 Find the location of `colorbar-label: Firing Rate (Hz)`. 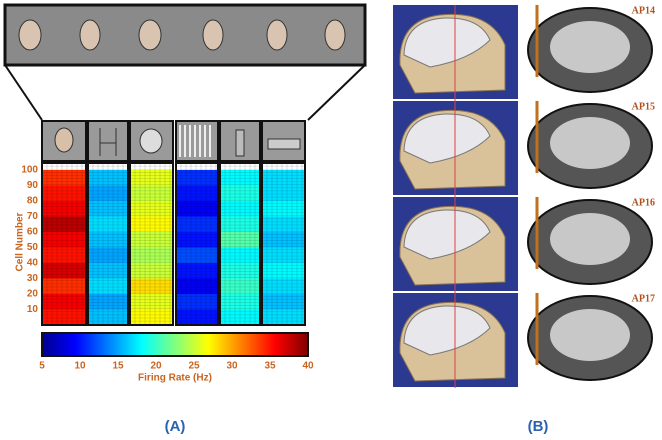

colorbar-label: Firing Rate (Hz) is located at coordinates (175, 378).